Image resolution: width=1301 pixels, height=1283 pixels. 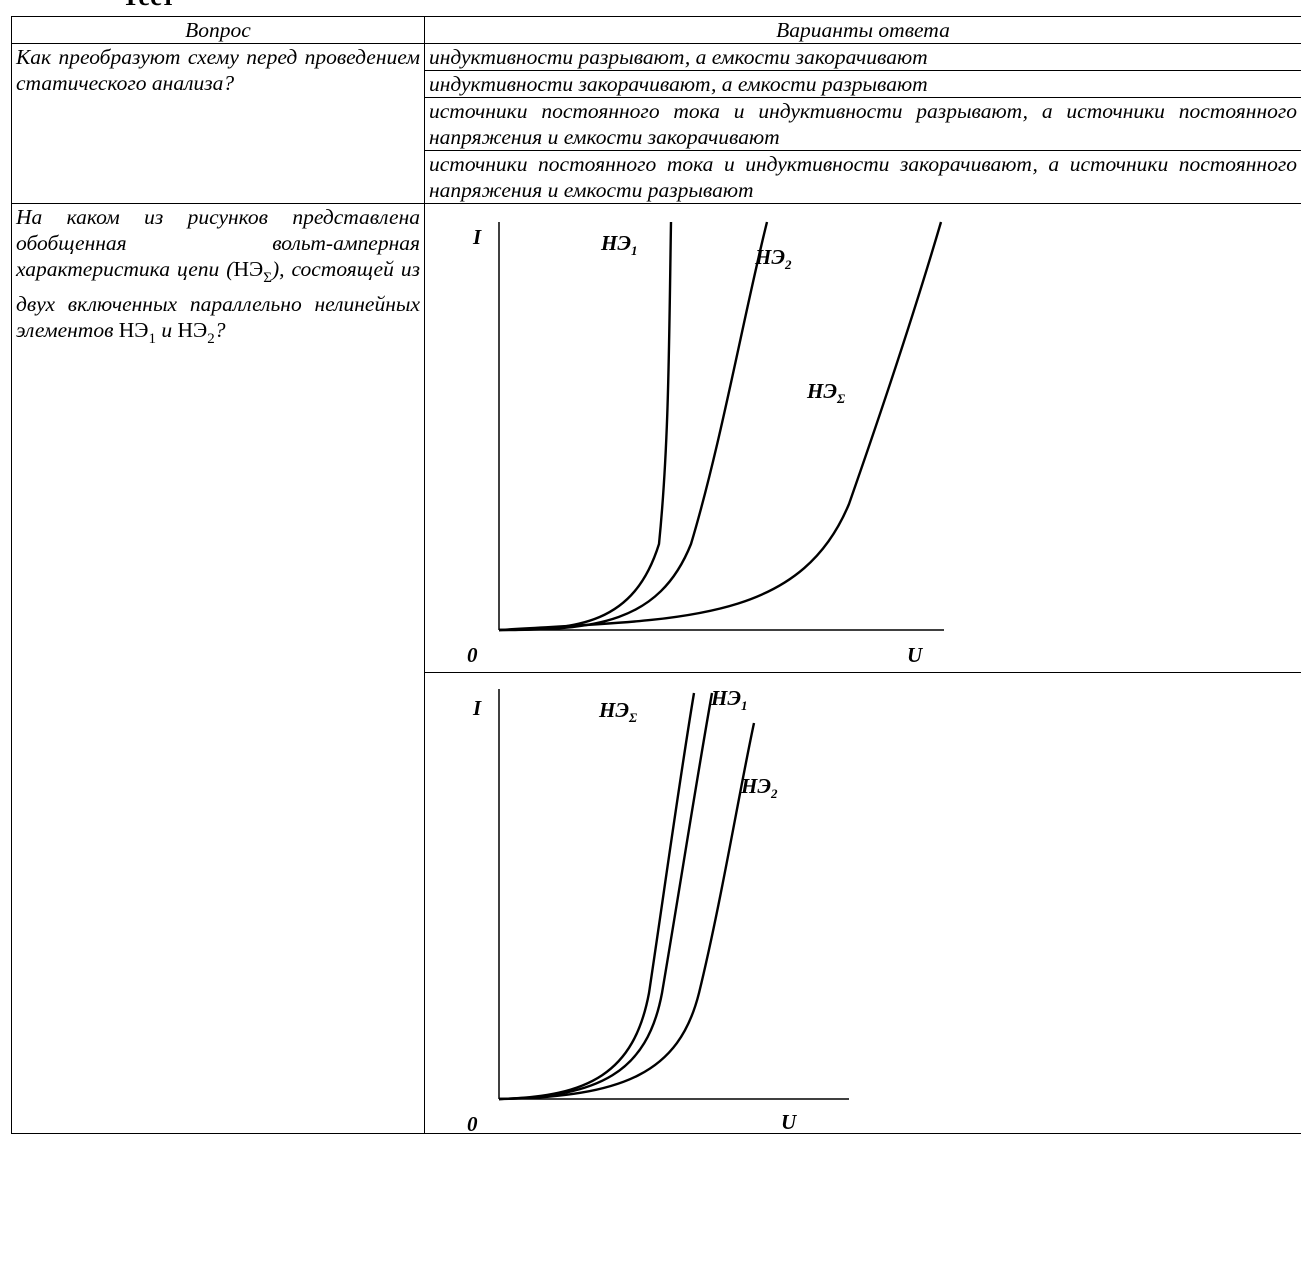 I want to click on column-header-answers: Варианты ответа, so click(x=862, y=30).